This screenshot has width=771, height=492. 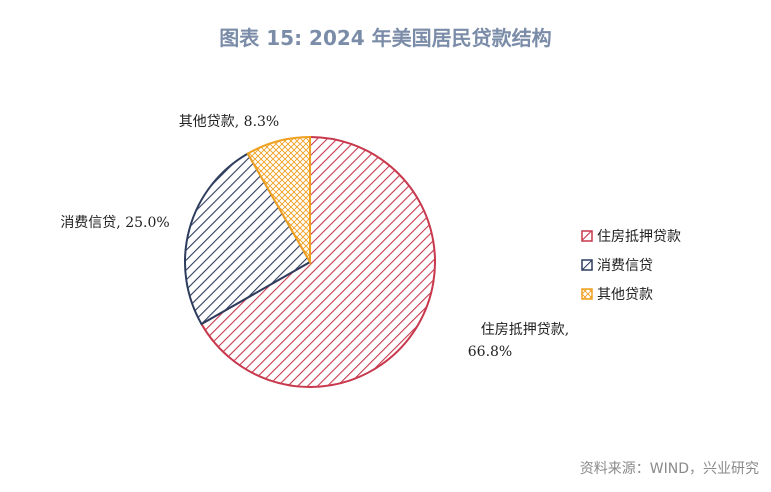 What do you see at coordinates (625, 295) in the screenshot?
I see `legend-label-3: 其他贷款` at bounding box center [625, 295].